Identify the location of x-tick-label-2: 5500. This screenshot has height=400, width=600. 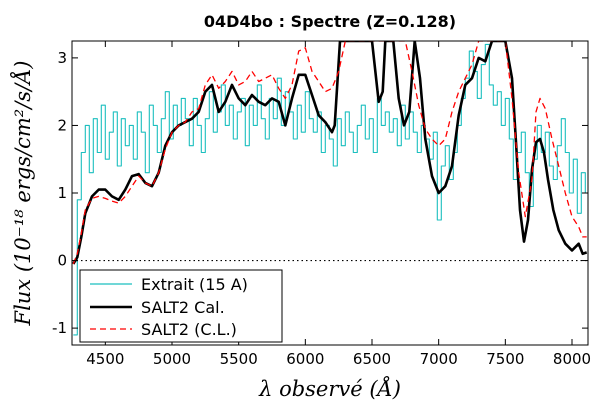
(239, 359).